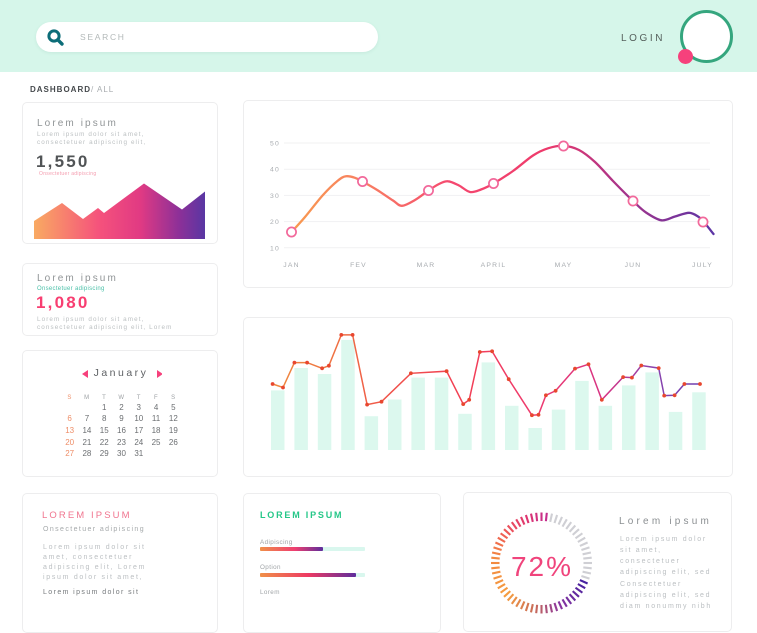  What do you see at coordinates (275, 196) in the screenshot?
I see `svg-text: 30` at bounding box center [275, 196].